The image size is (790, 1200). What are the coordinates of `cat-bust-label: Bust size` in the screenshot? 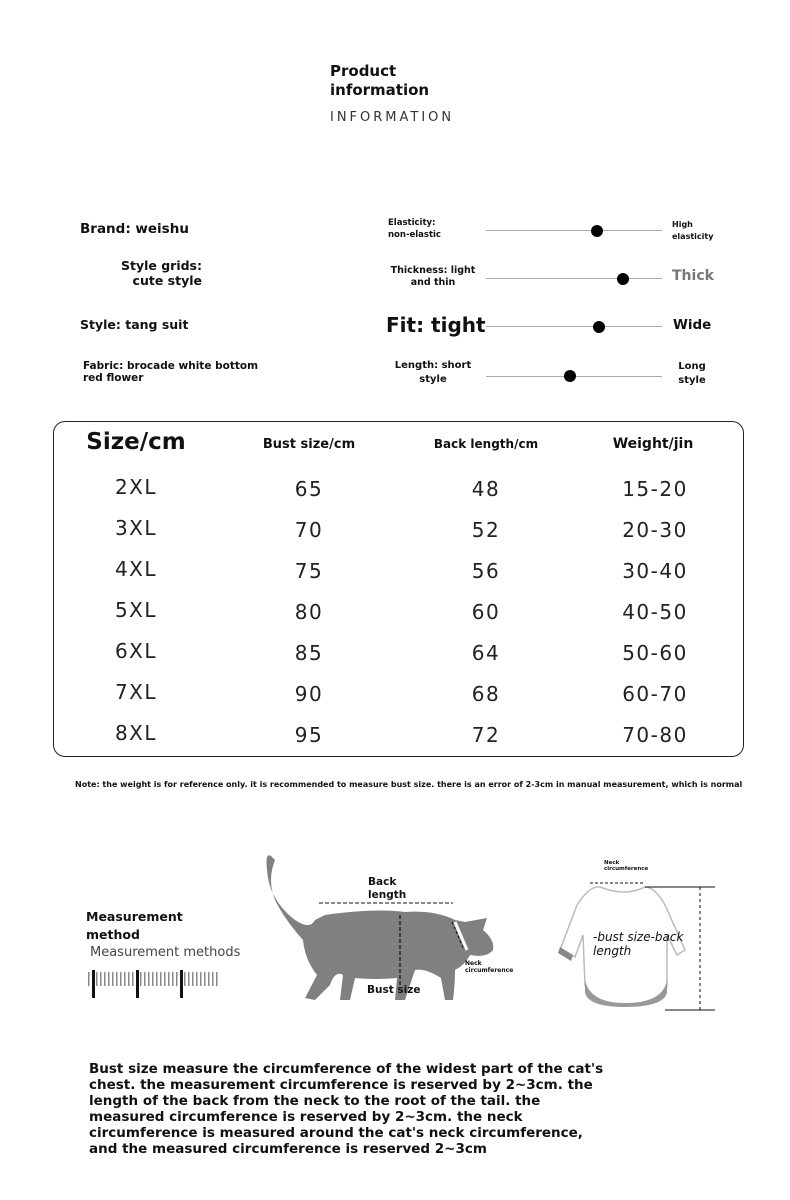 It's located at (394, 990).